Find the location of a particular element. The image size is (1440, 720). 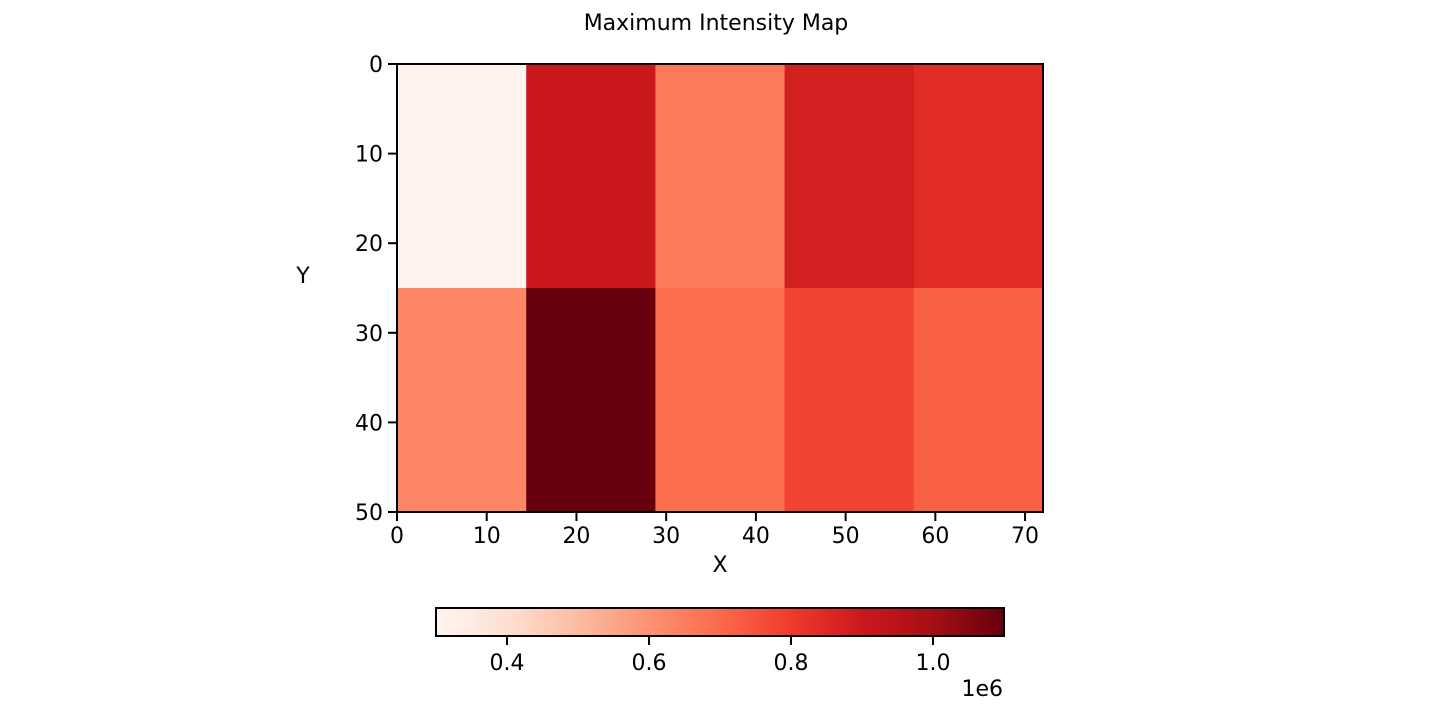

x-tick-label: 50 is located at coordinates (846, 536).